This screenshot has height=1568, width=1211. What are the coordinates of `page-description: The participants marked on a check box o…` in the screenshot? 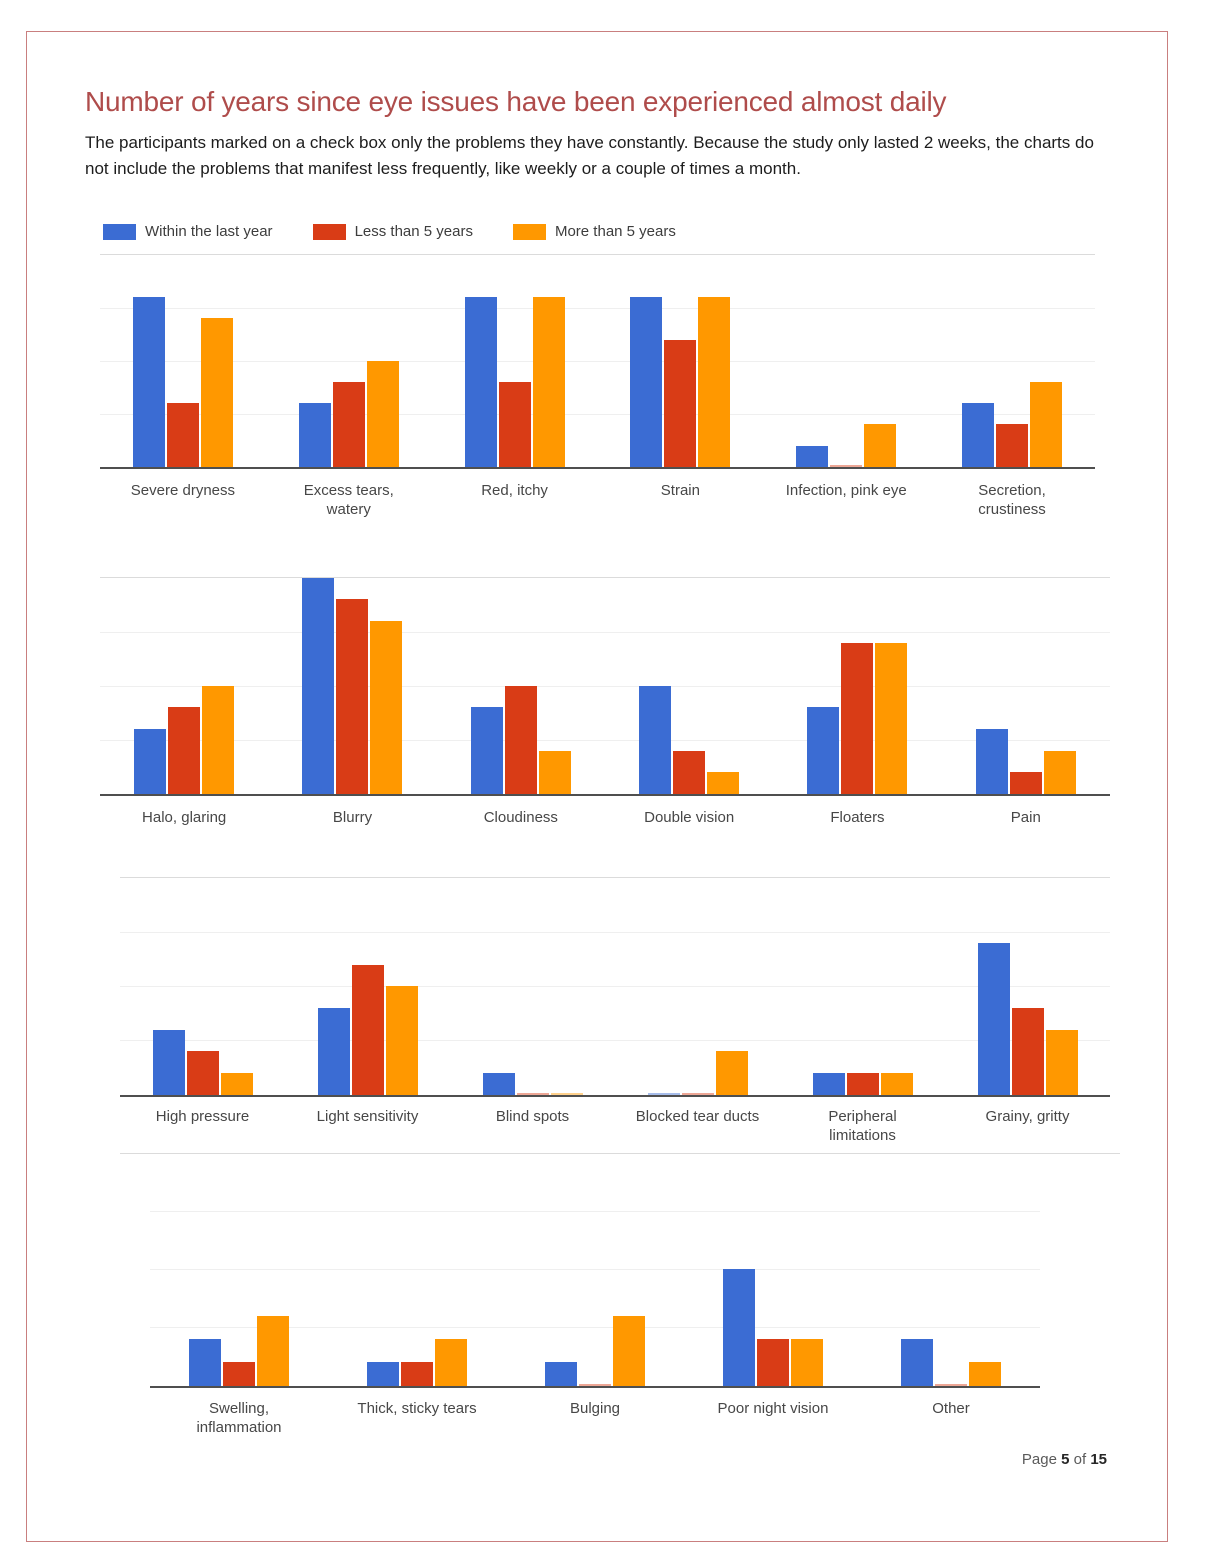 It's located at (589, 156).